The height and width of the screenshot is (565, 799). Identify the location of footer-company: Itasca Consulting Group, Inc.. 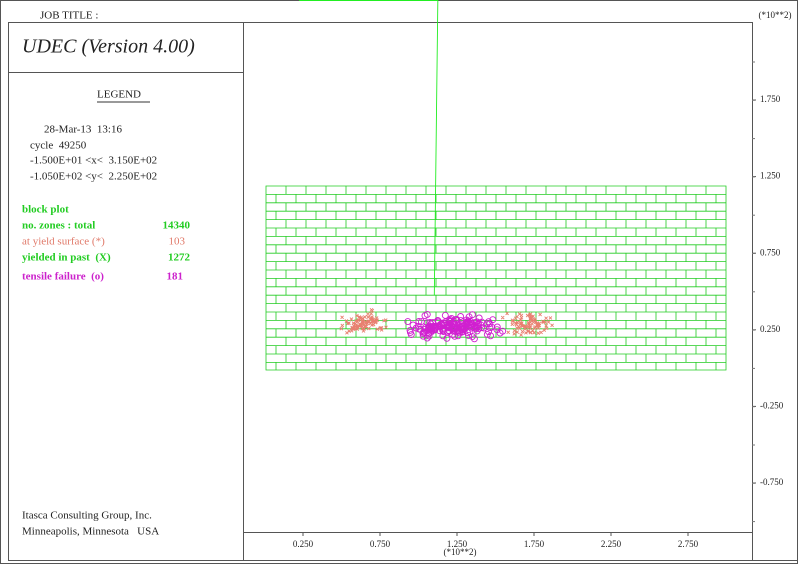
(87, 516).